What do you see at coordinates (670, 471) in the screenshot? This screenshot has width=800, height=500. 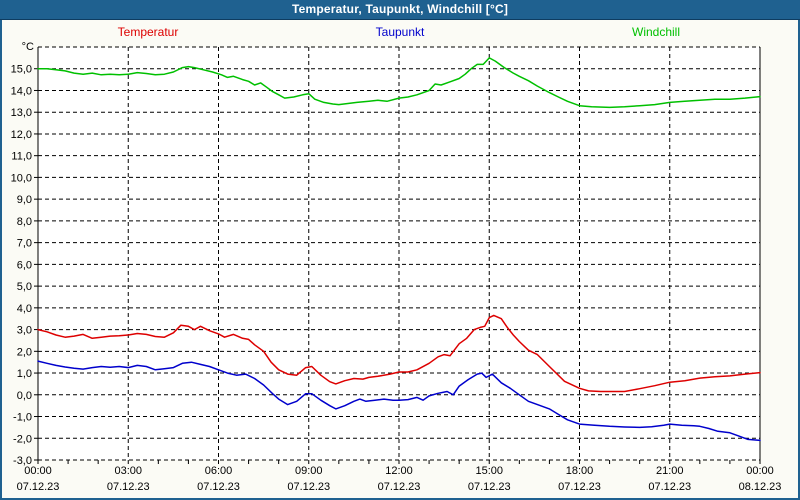 I see `x-tick-time-label: 21:00` at bounding box center [670, 471].